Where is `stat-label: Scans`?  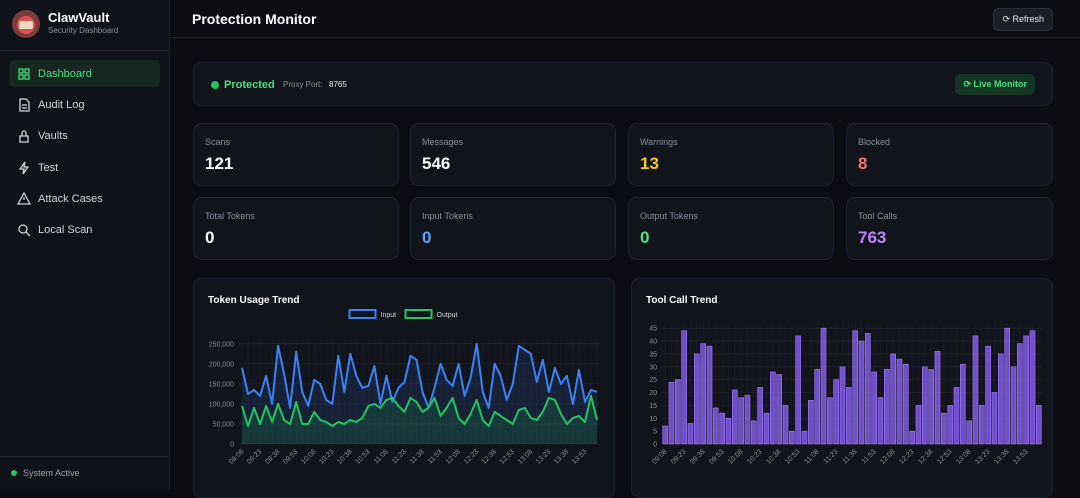 stat-label: Scans is located at coordinates (218, 142).